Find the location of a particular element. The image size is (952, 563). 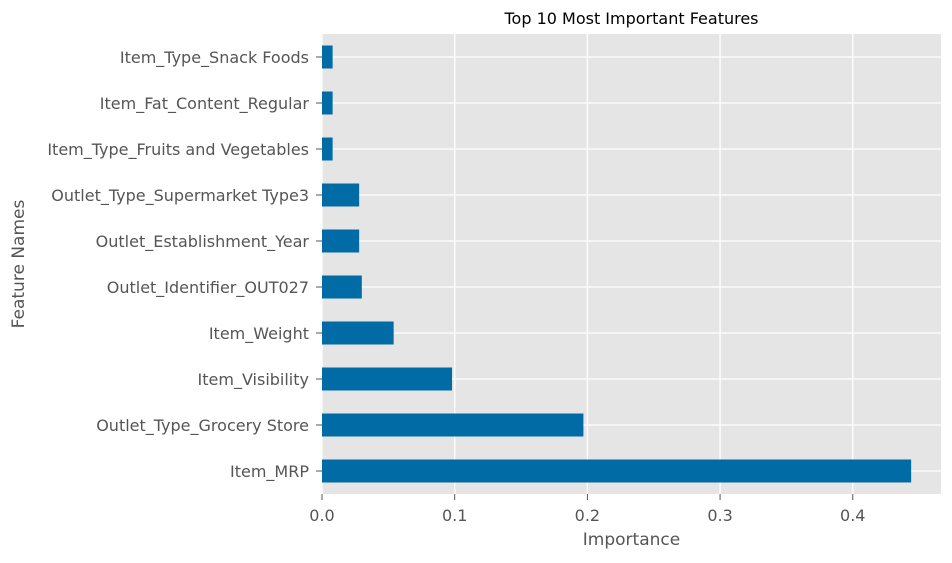

x-tick-label: 0.2 is located at coordinates (587, 515).